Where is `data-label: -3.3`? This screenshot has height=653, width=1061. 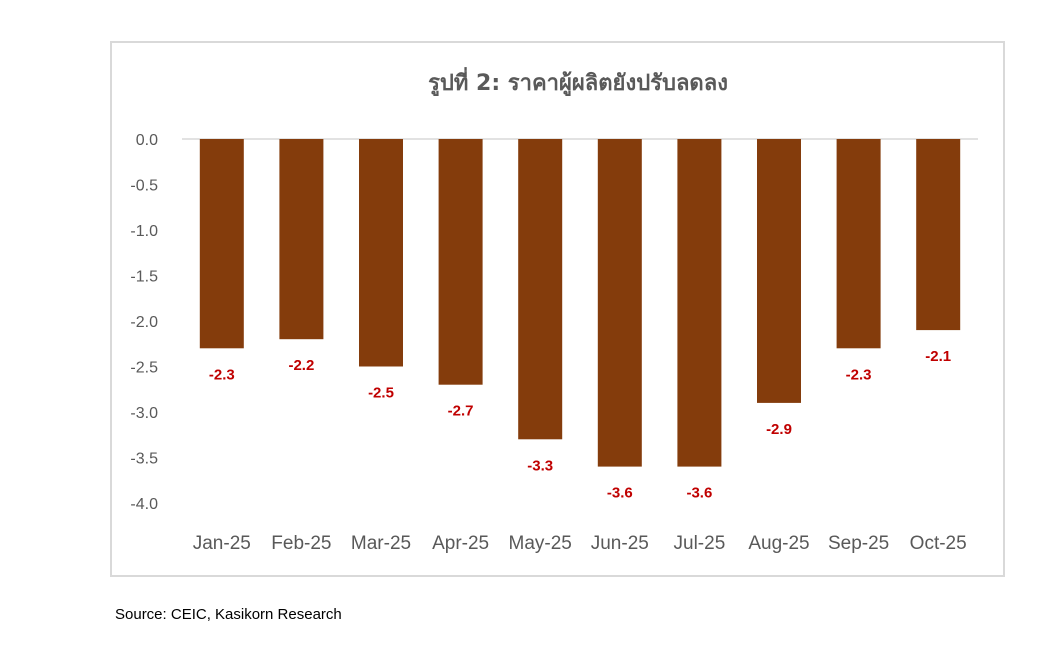
data-label: -3.3 is located at coordinates (540, 465).